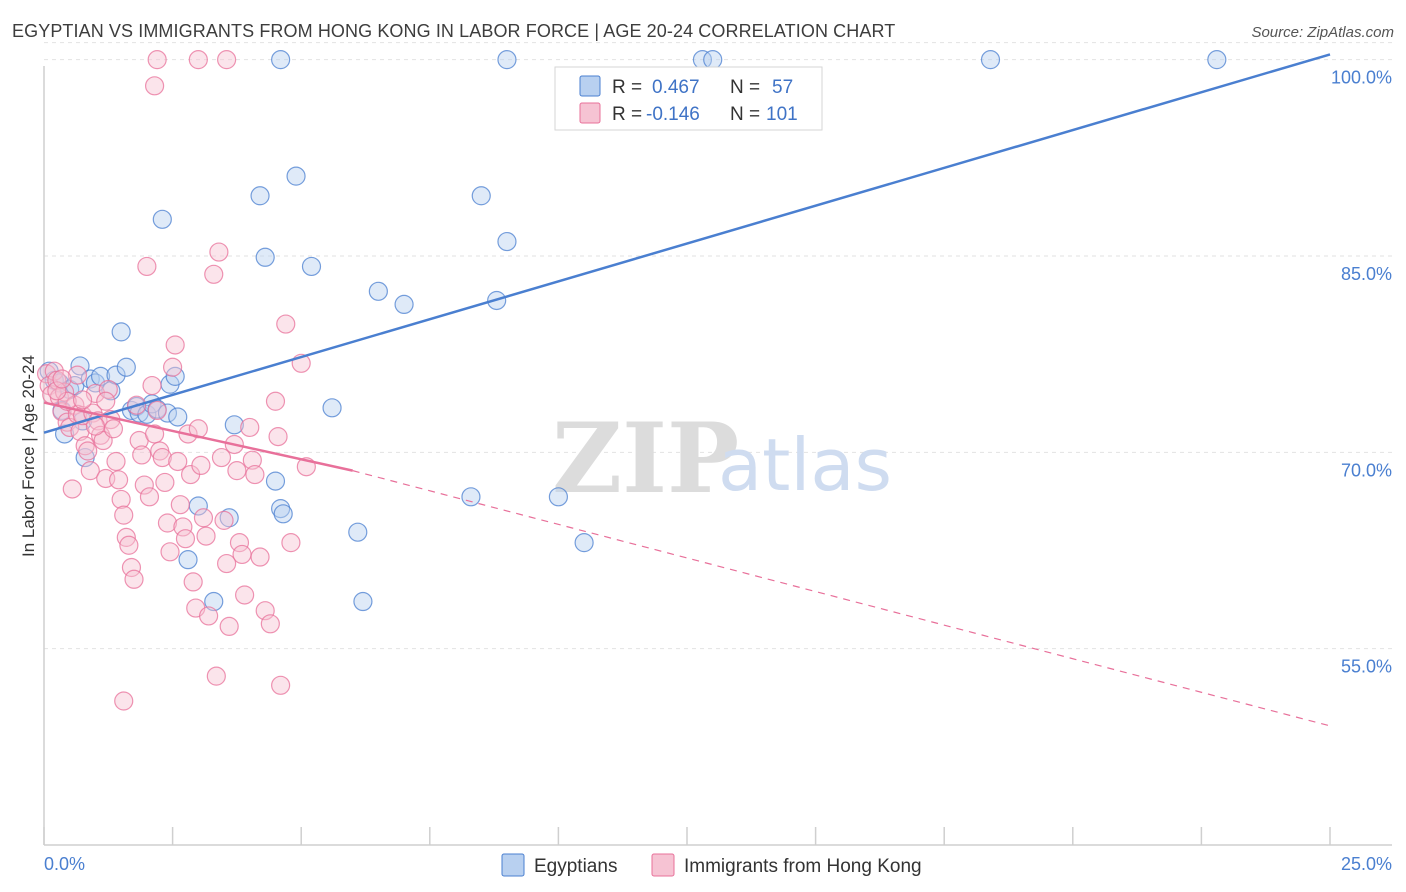 This screenshot has width=1406, height=892. I want to click on source-label: Source: ZipAtlas.com, so click(1322, 32).